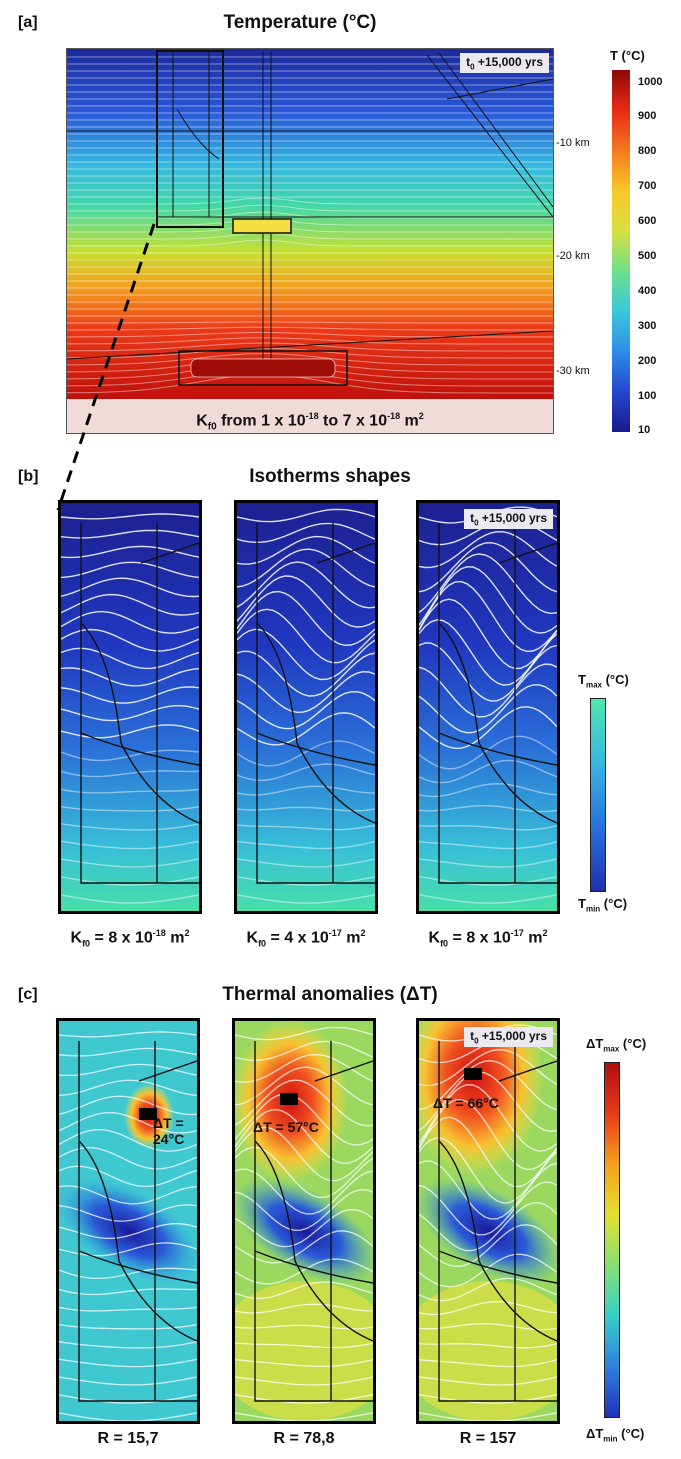 Image resolution: width=681 pixels, height=1459 pixels. I want to click on isotherm-caption-1: Kf0 = 8 x 10-18 m2, so click(130, 938).